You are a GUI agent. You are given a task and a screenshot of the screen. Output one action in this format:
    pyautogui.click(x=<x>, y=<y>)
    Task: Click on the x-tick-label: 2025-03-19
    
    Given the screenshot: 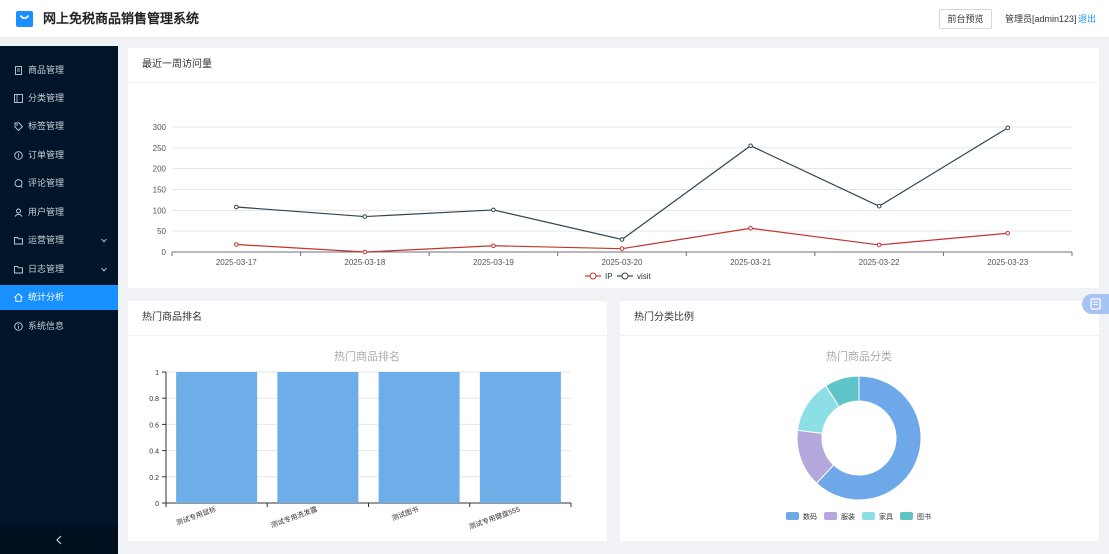 What is the action you would take?
    pyautogui.click(x=493, y=262)
    